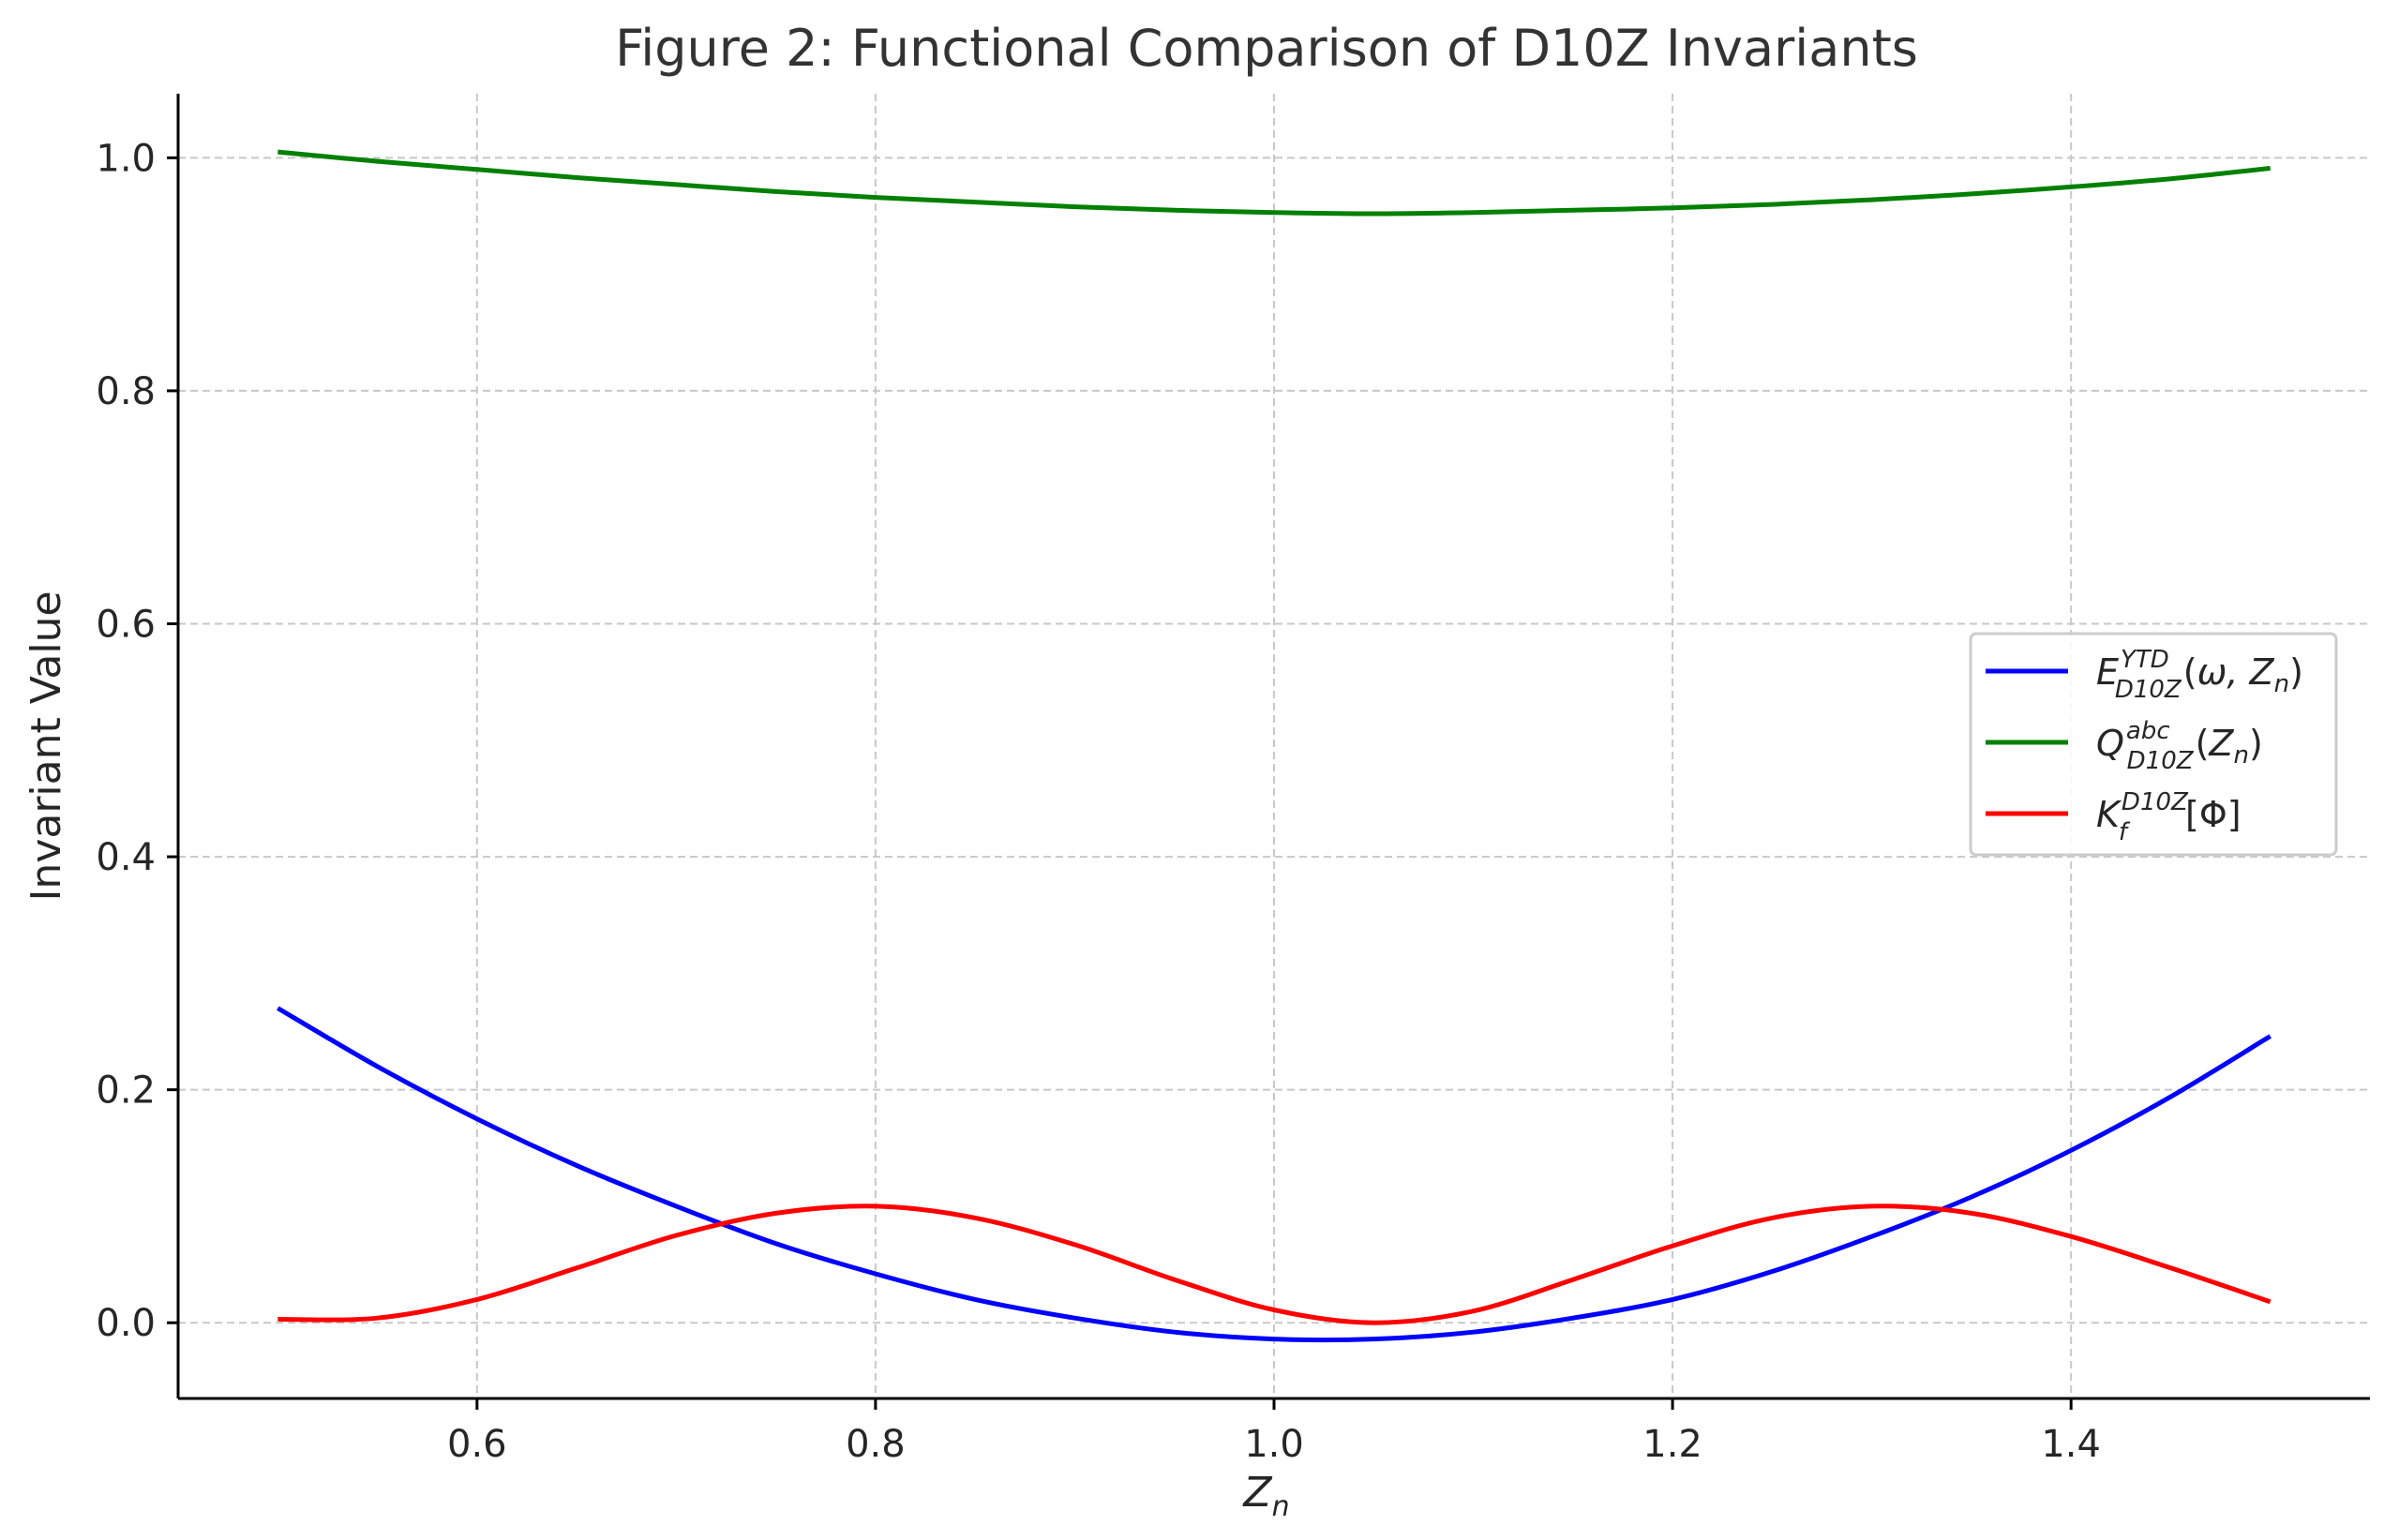  What do you see at coordinates (1672, 1444) in the screenshot?
I see `x-tick-label: 1.2` at bounding box center [1672, 1444].